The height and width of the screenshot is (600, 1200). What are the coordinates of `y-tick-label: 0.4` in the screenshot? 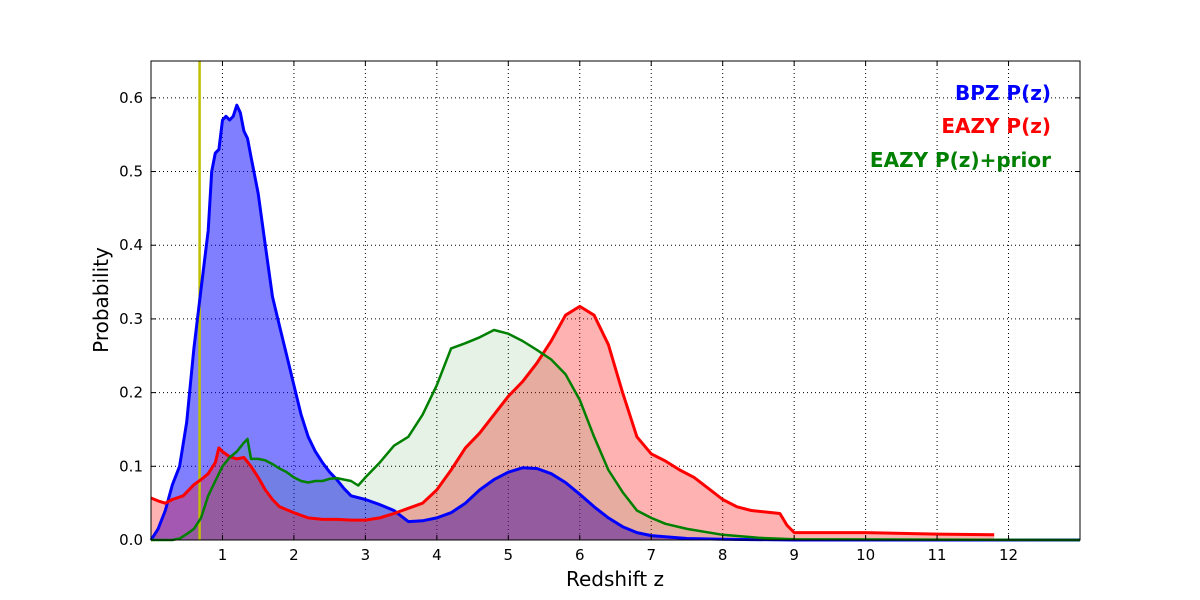 It's located at (131, 245).